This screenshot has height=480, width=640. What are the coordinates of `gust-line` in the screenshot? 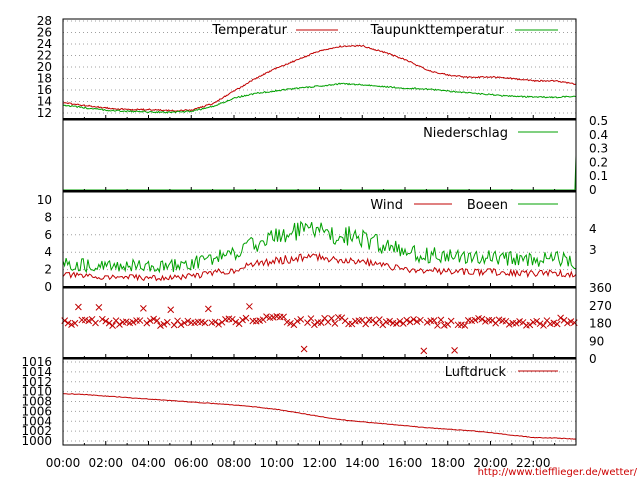 It's located at (319, 247).